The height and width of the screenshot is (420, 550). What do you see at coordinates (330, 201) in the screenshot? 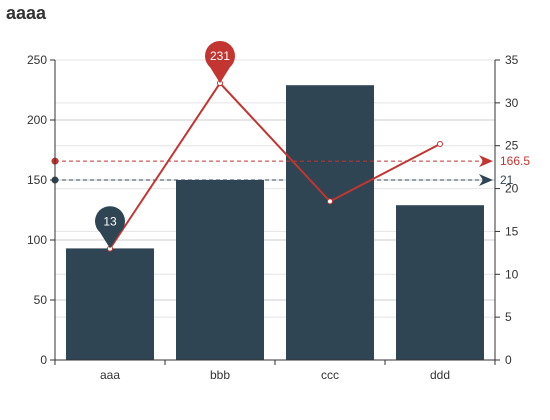
I see `line-point-ccc` at bounding box center [330, 201].